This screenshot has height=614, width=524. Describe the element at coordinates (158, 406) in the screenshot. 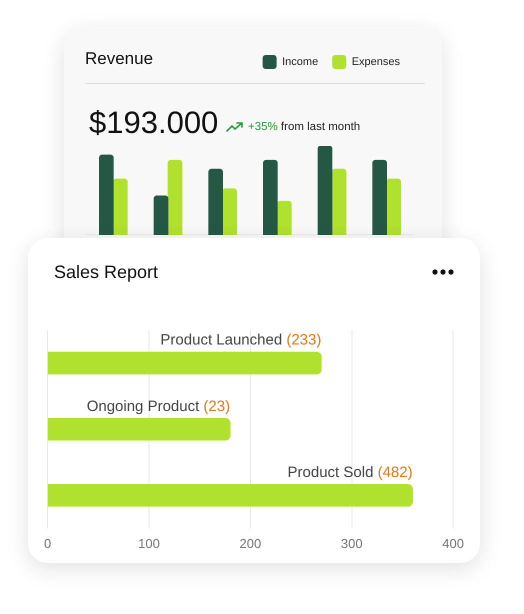

I see `y-tick-label: Ongoing Product (23)` at that location.